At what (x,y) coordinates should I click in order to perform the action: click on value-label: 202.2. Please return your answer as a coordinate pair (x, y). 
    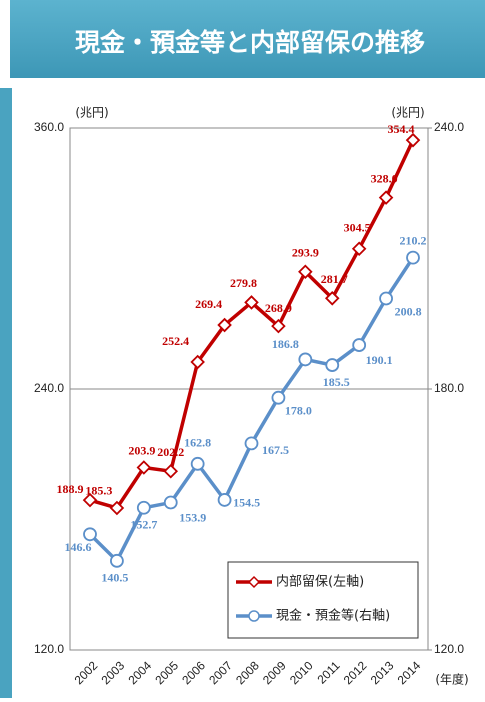
    Looking at the image, I should click on (170, 452).